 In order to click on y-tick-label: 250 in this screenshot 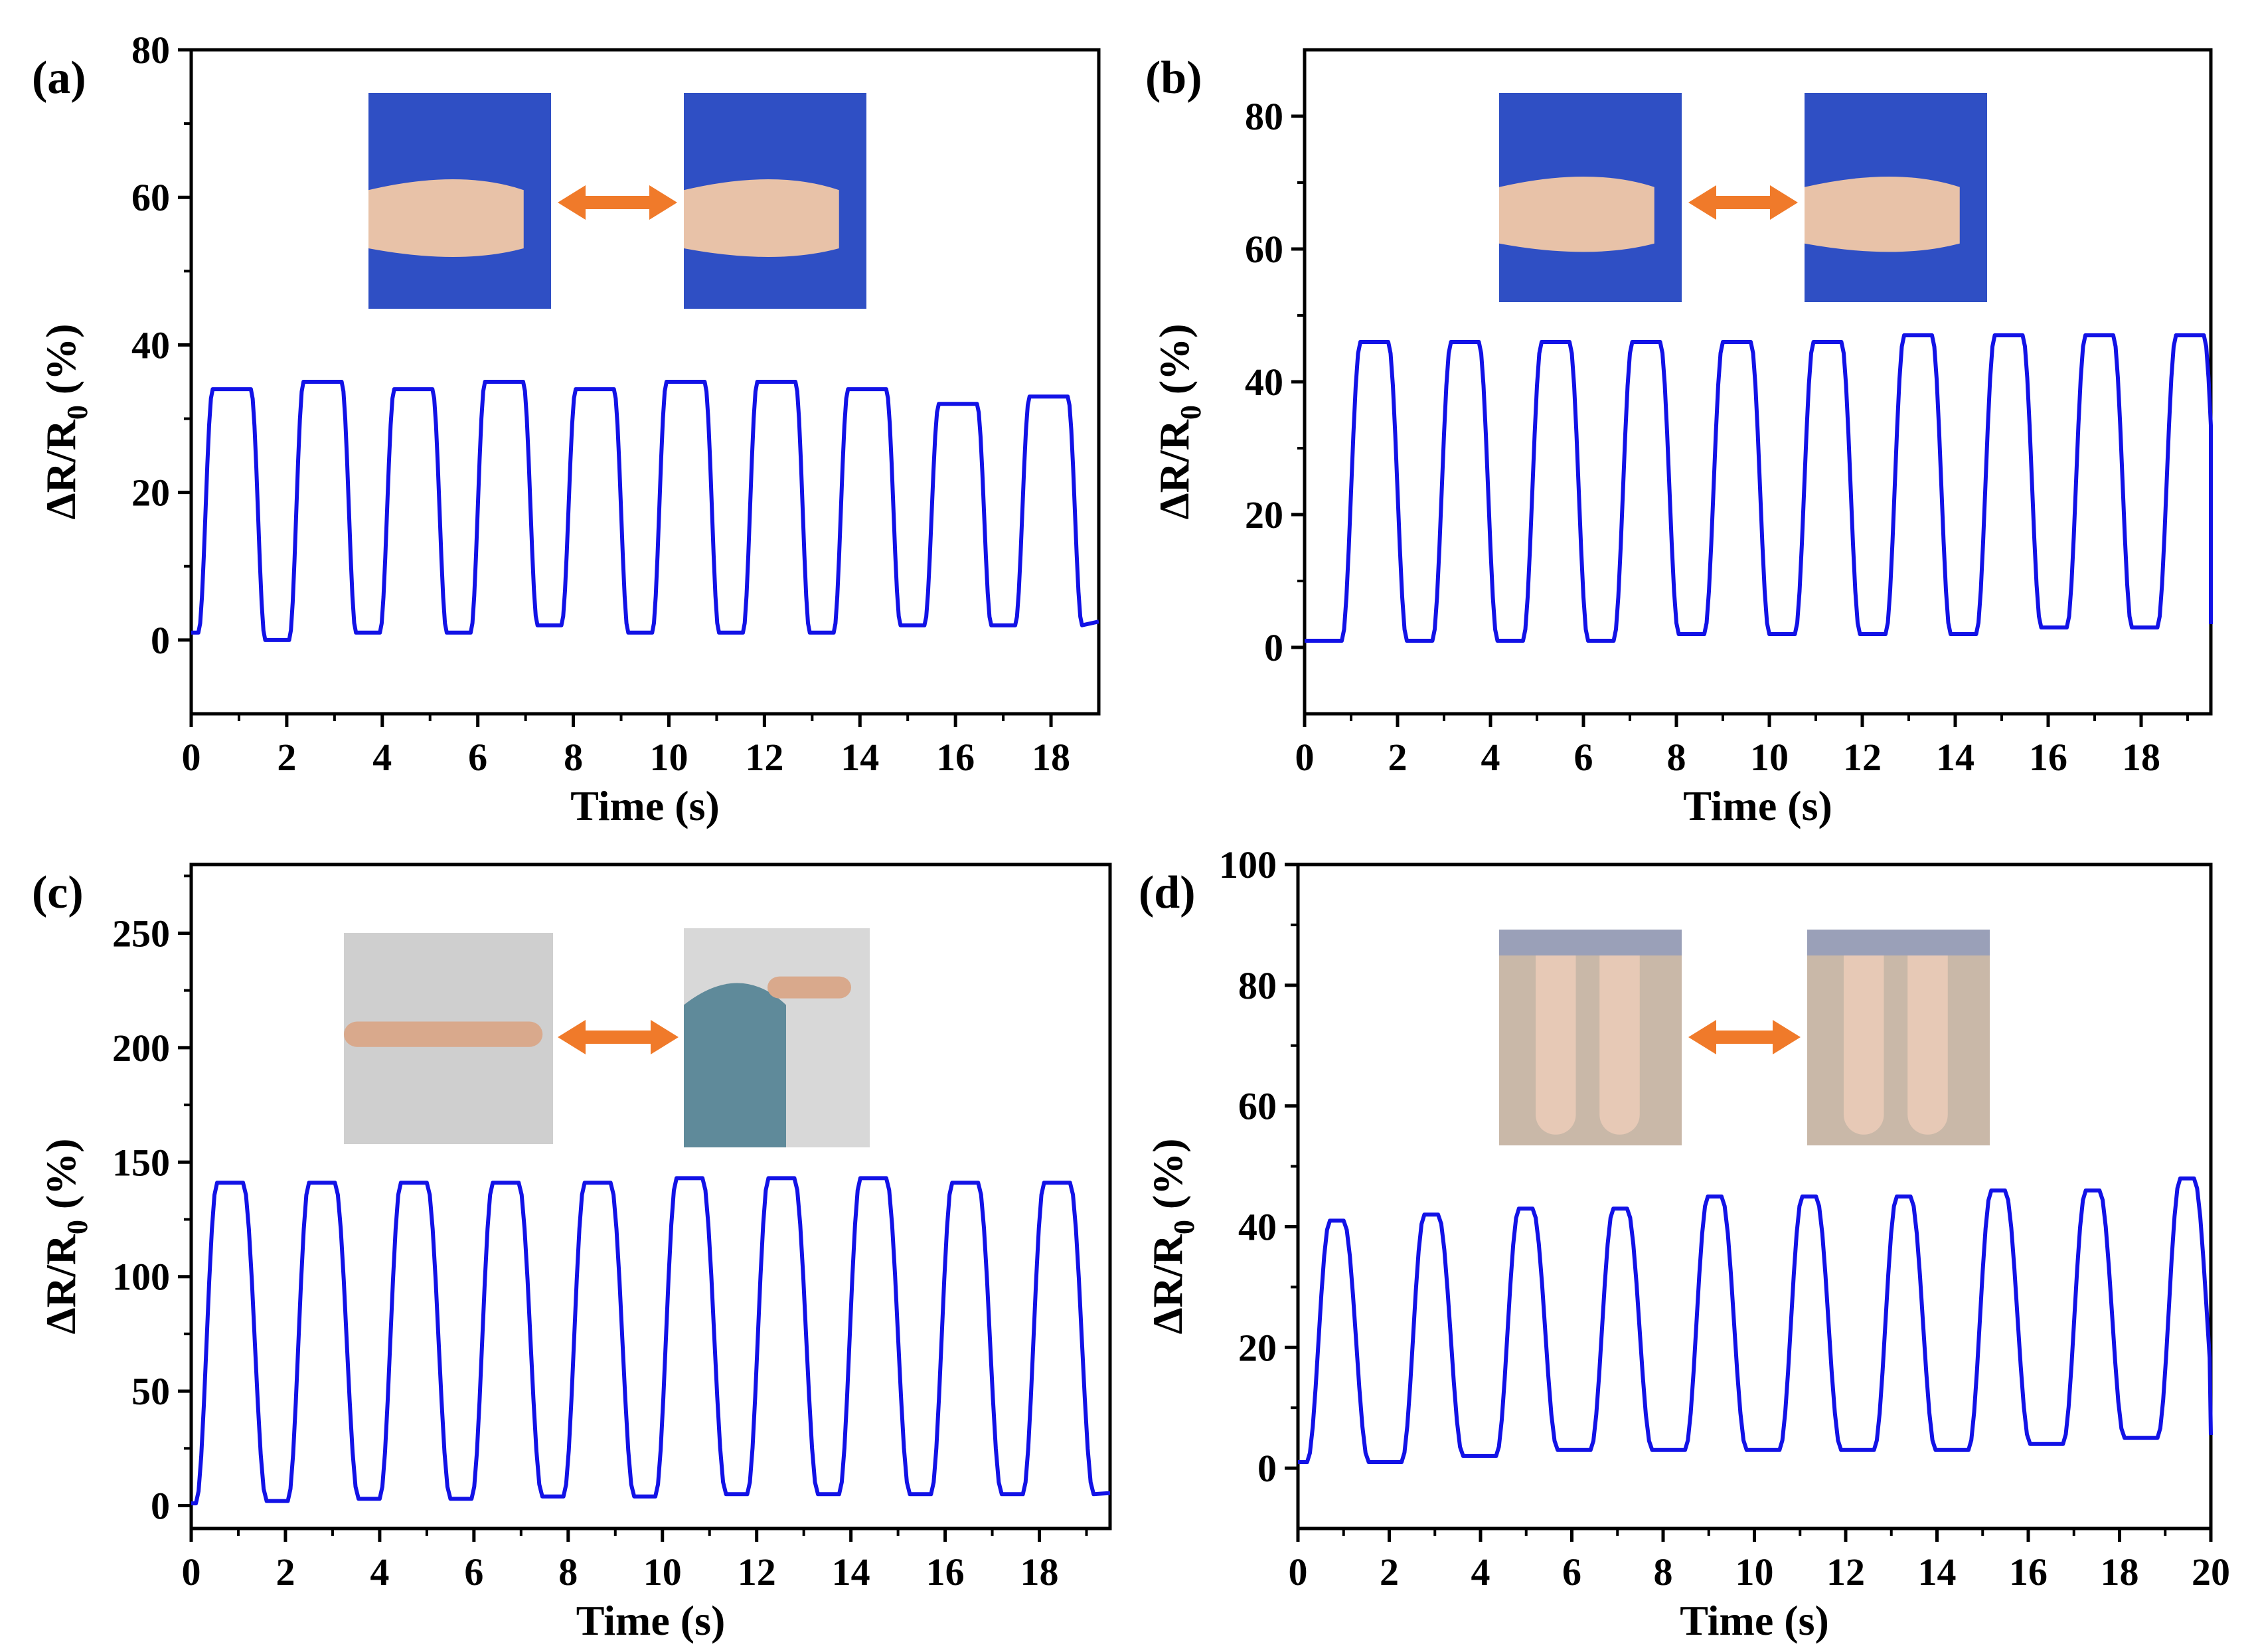, I will do `click(141, 933)`.